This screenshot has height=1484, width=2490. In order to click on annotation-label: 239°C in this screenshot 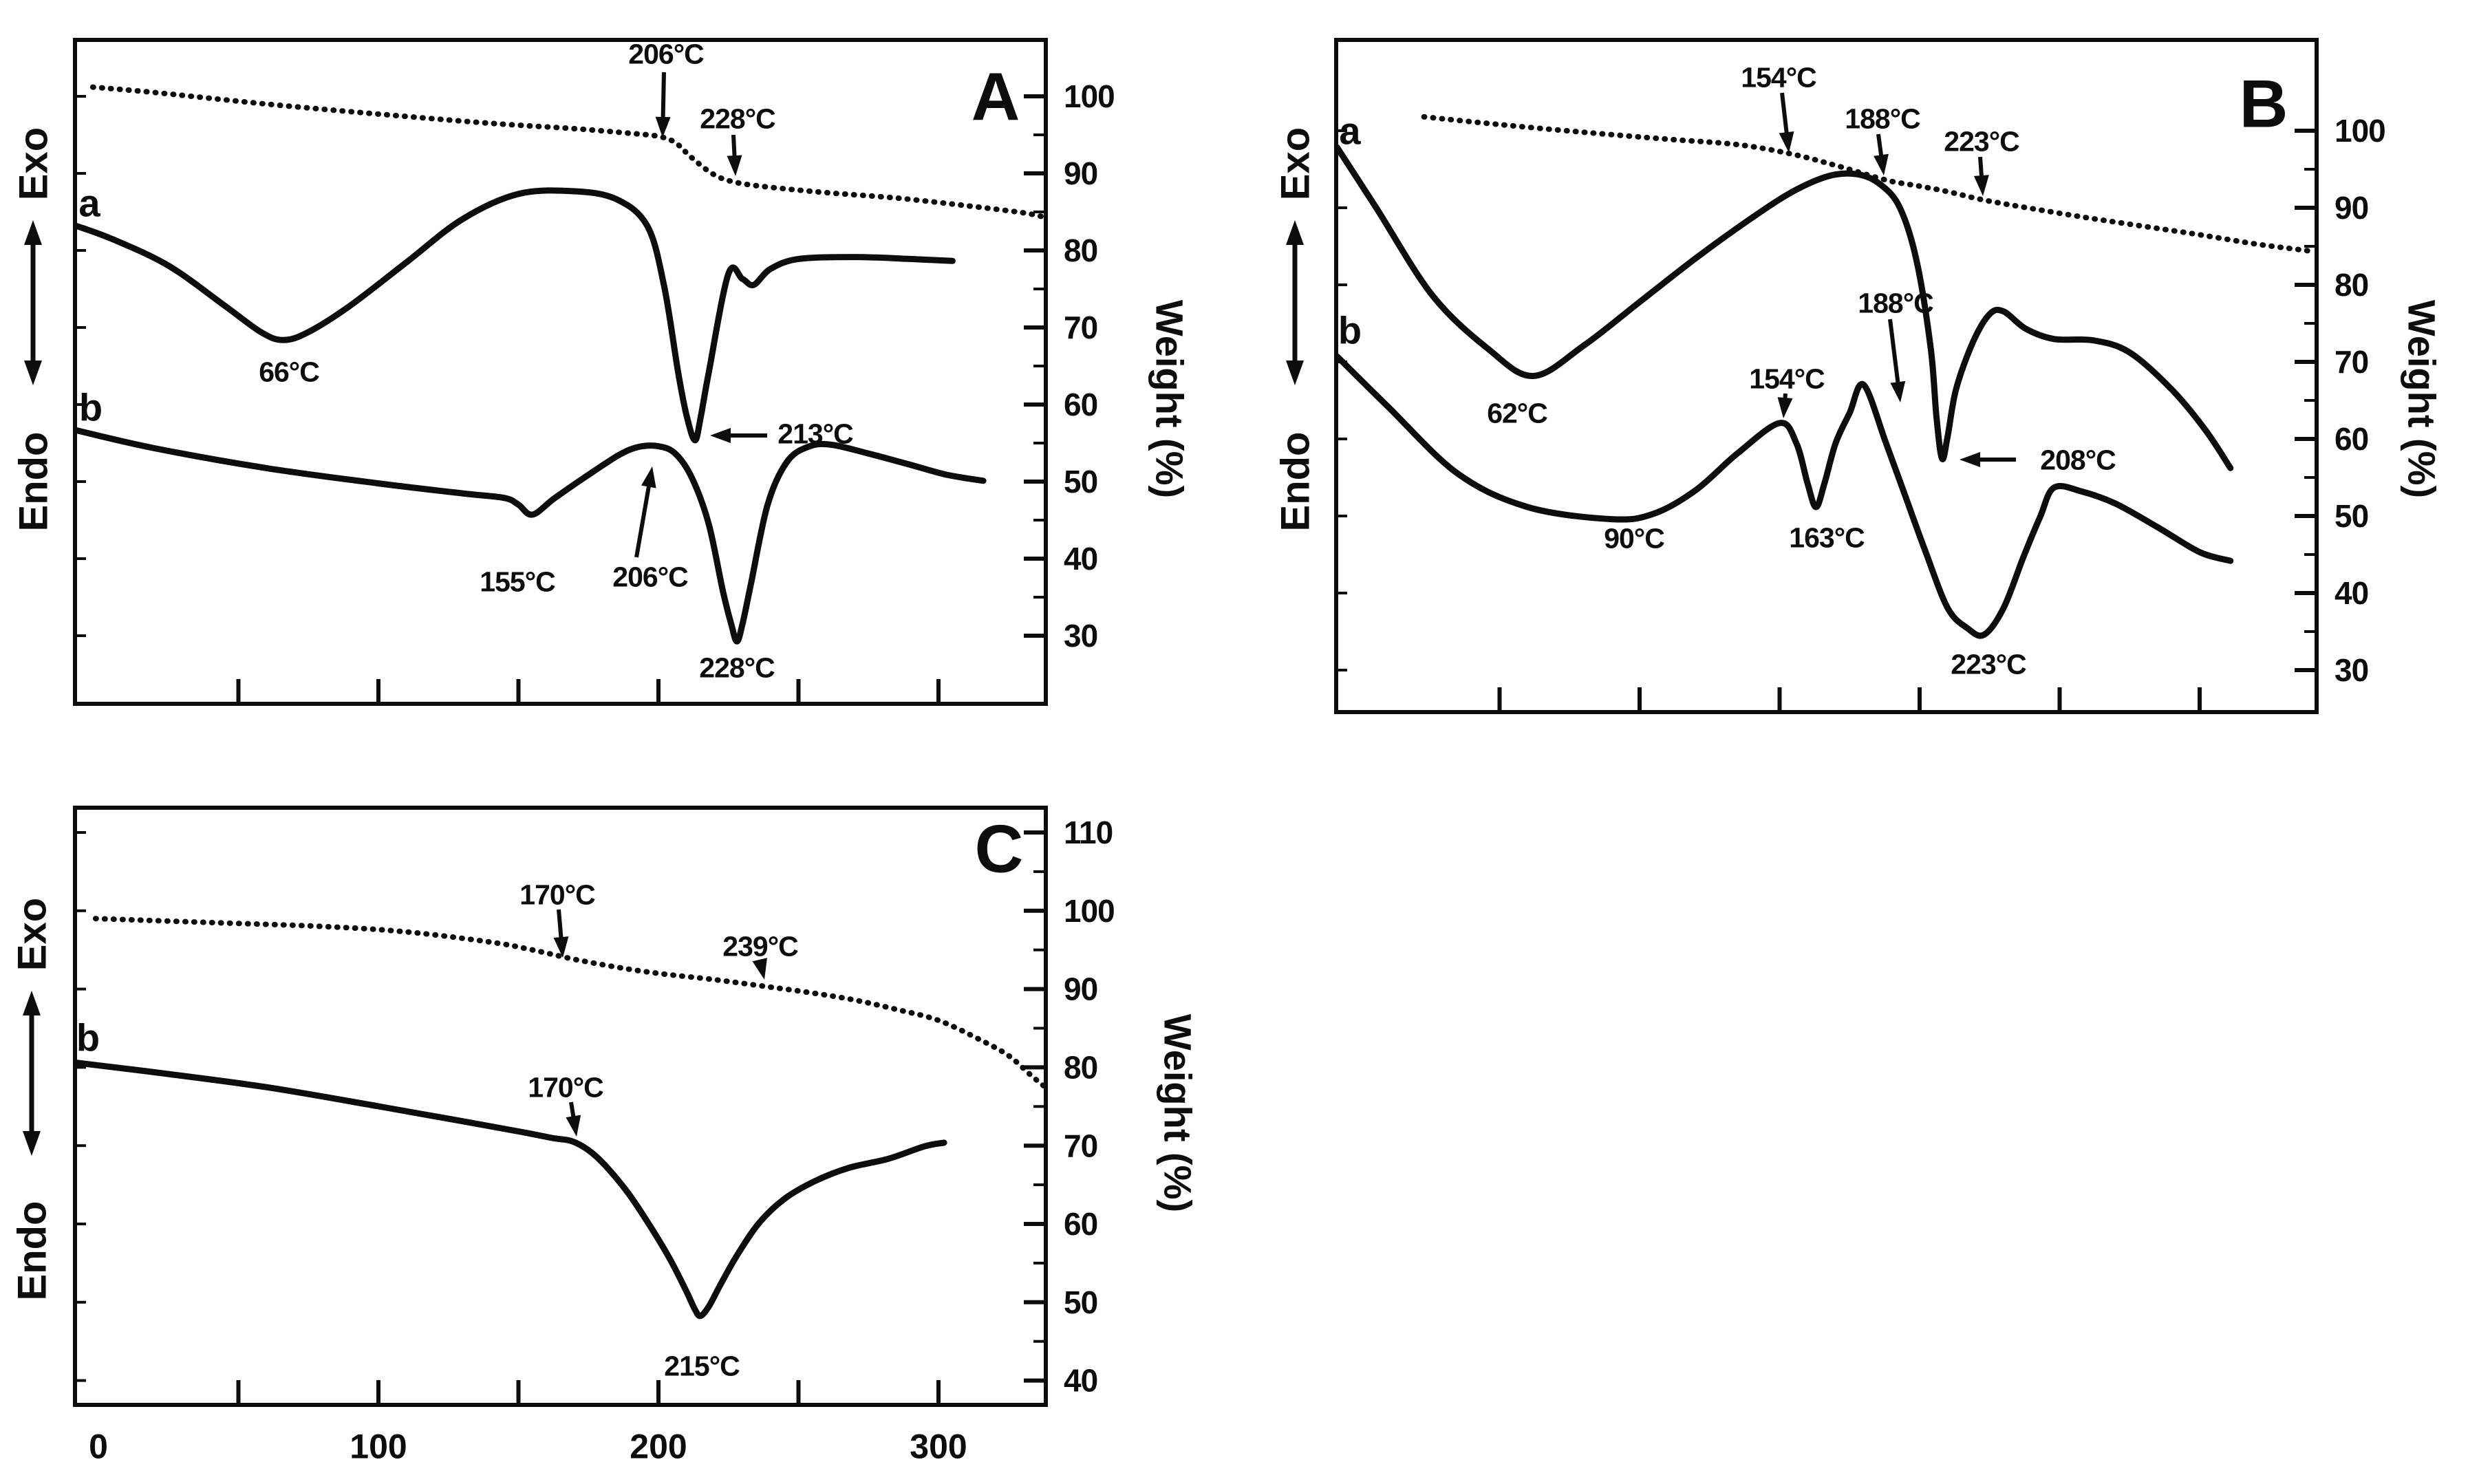, I will do `click(760, 946)`.